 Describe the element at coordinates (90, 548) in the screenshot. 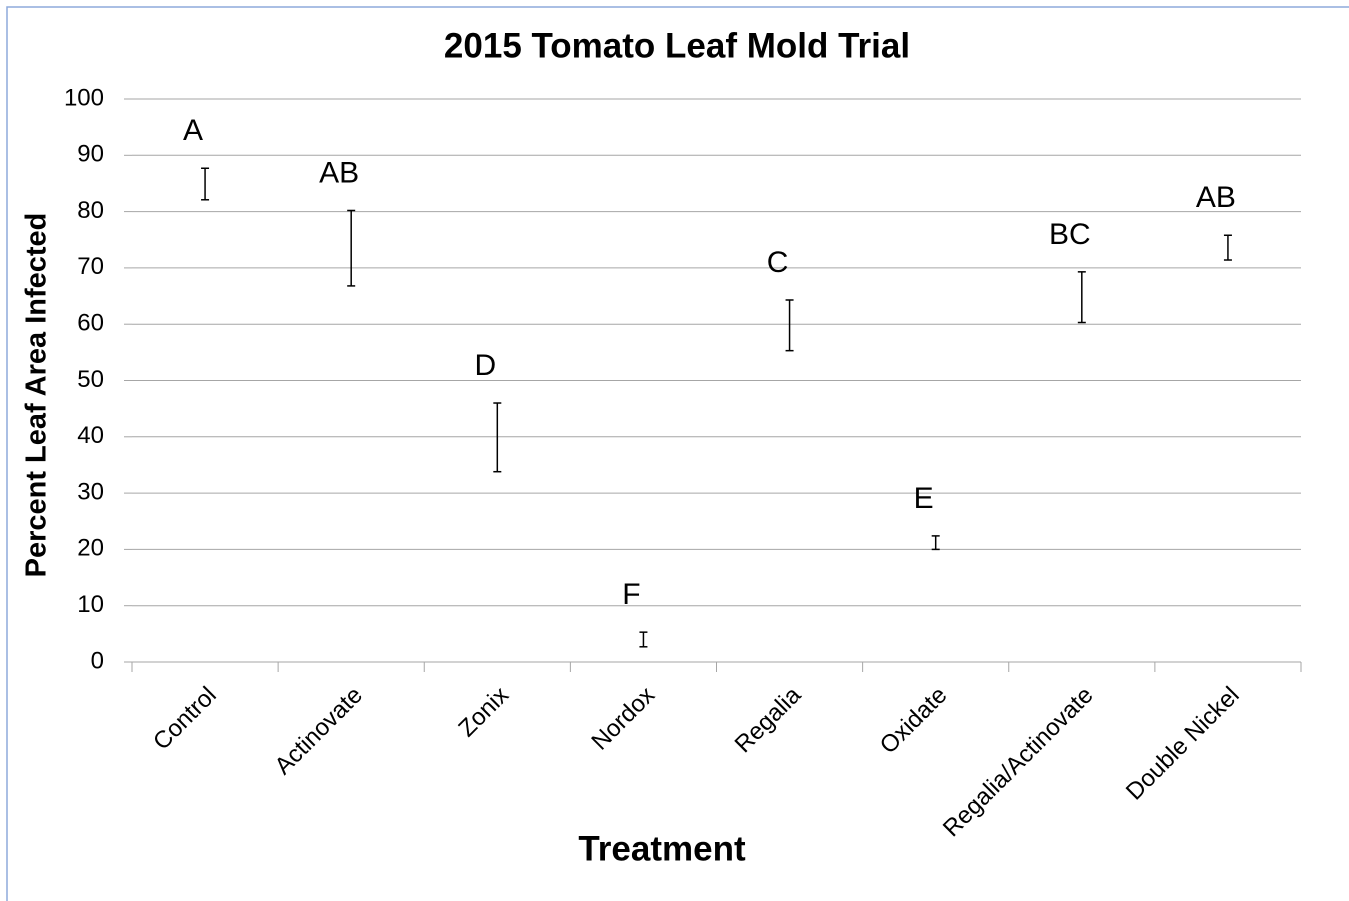

I see `y-tick-label: 20` at that location.